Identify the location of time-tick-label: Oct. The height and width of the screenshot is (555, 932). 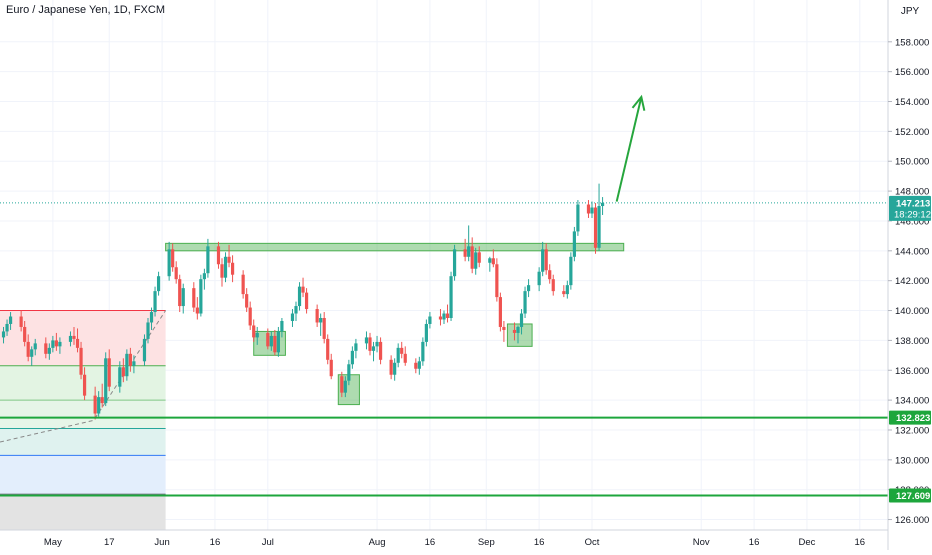
(592, 542).